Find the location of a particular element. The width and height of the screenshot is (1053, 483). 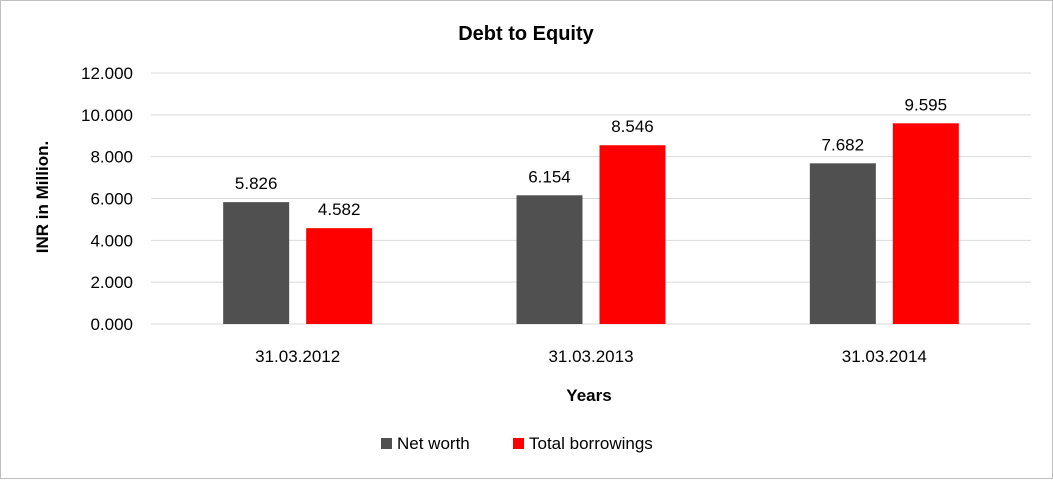

y-tick-label: 0.000 is located at coordinates (111, 324).